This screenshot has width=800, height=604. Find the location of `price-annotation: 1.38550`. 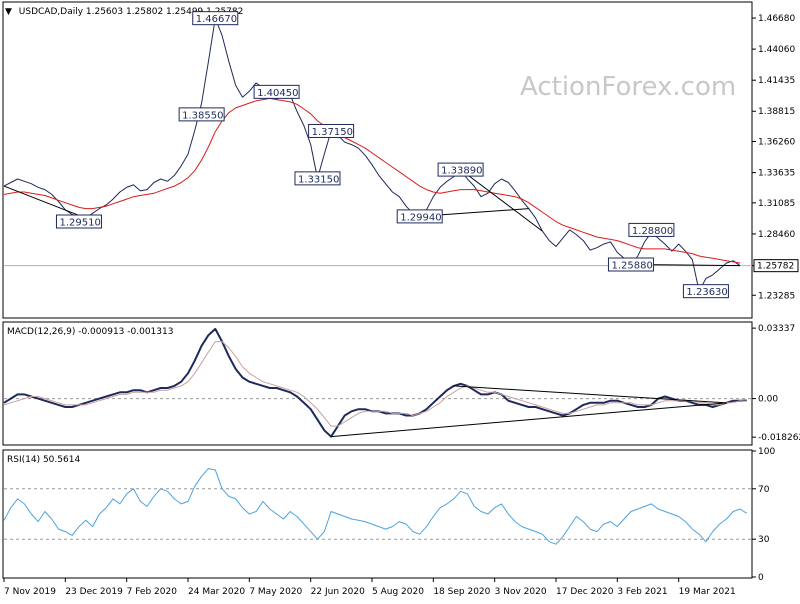

price-annotation: 1.38550 is located at coordinates (201, 114).